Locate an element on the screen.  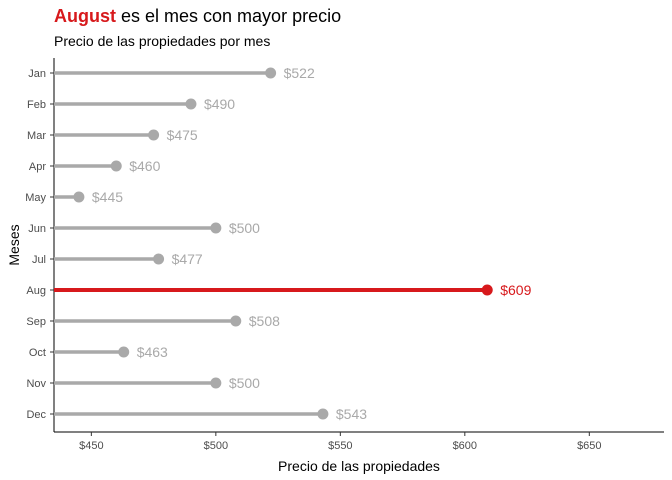
y-tick-label: Feb is located at coordinates (36, 105).